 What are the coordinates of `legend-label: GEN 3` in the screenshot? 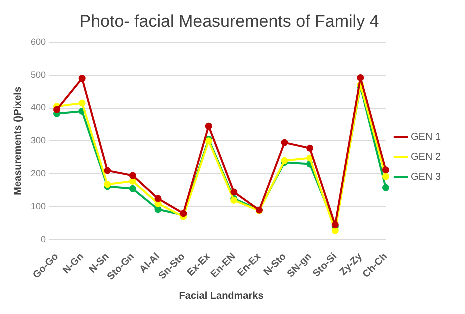 It's located at (426, 177).